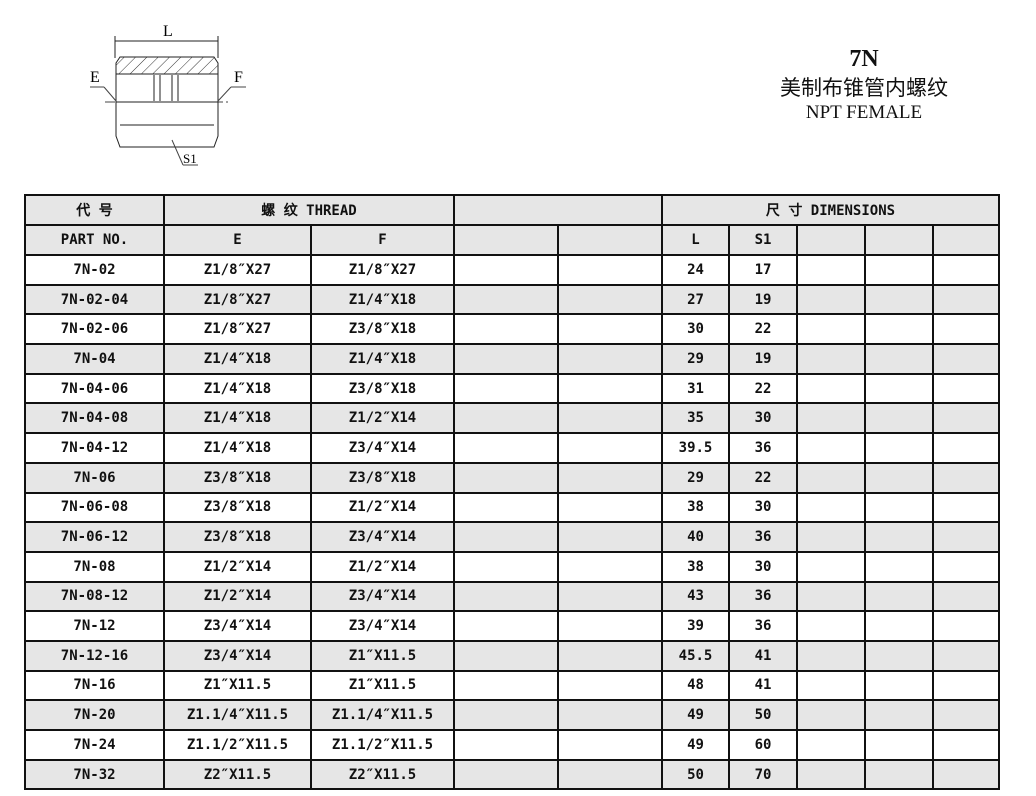  What do you see at coordinates (695, 270) in the screenshot?
I see `cell-dim-l: 24` at bounding box center [695, 270].